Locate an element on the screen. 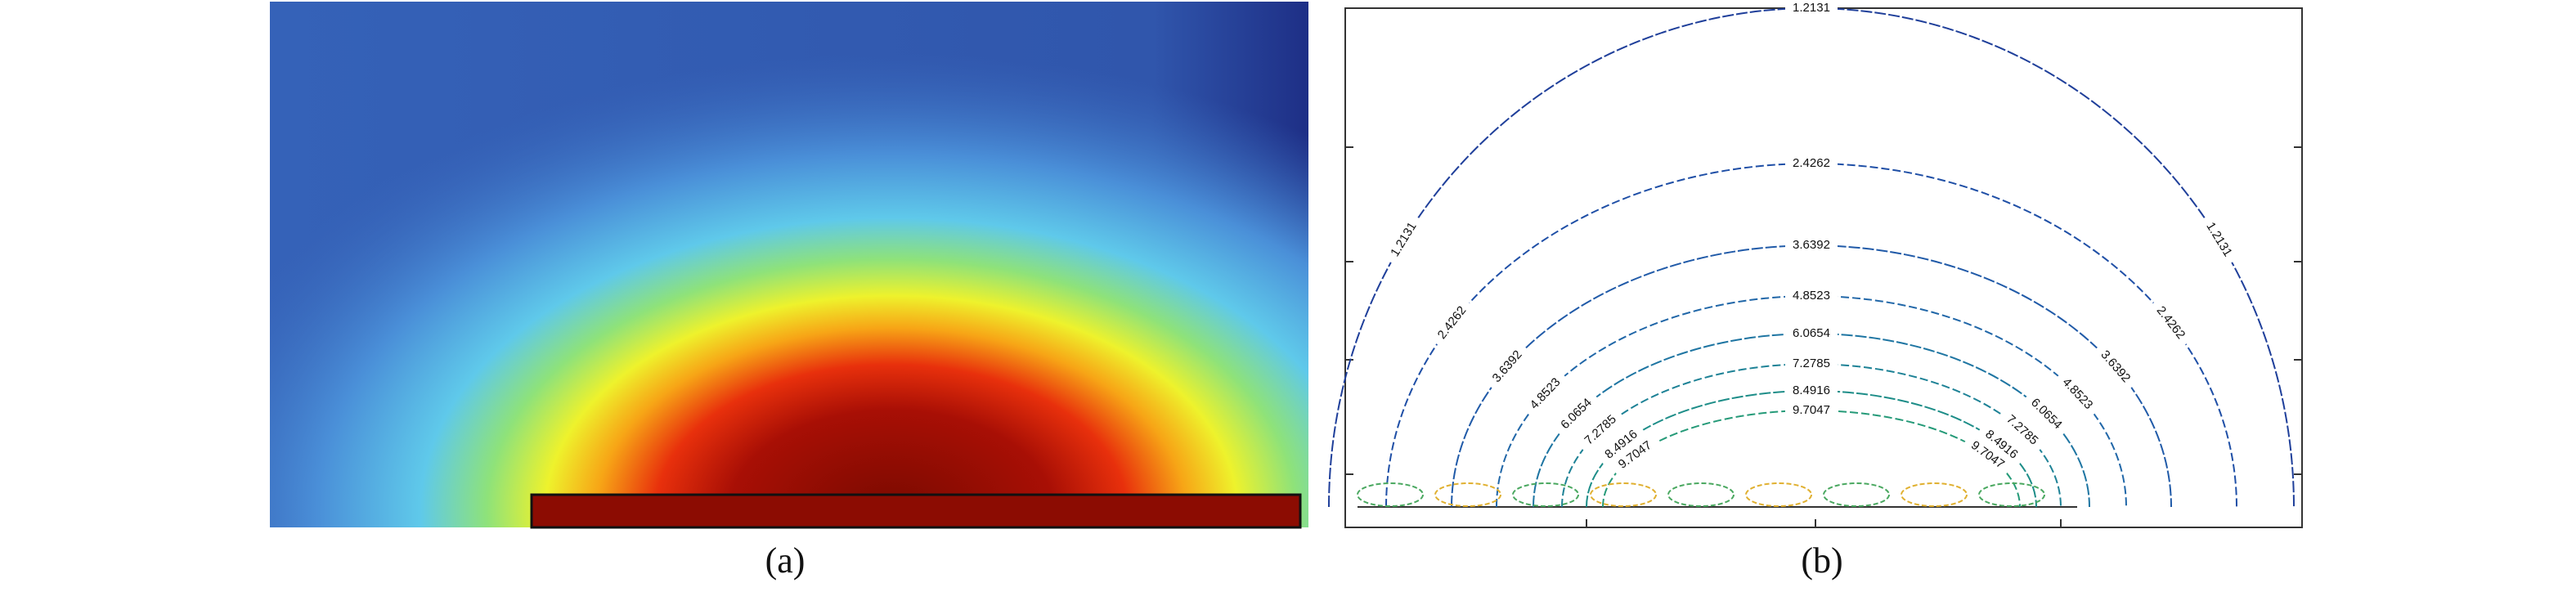  contour-label: 3.6392 is located at coordinates (1811, 245).